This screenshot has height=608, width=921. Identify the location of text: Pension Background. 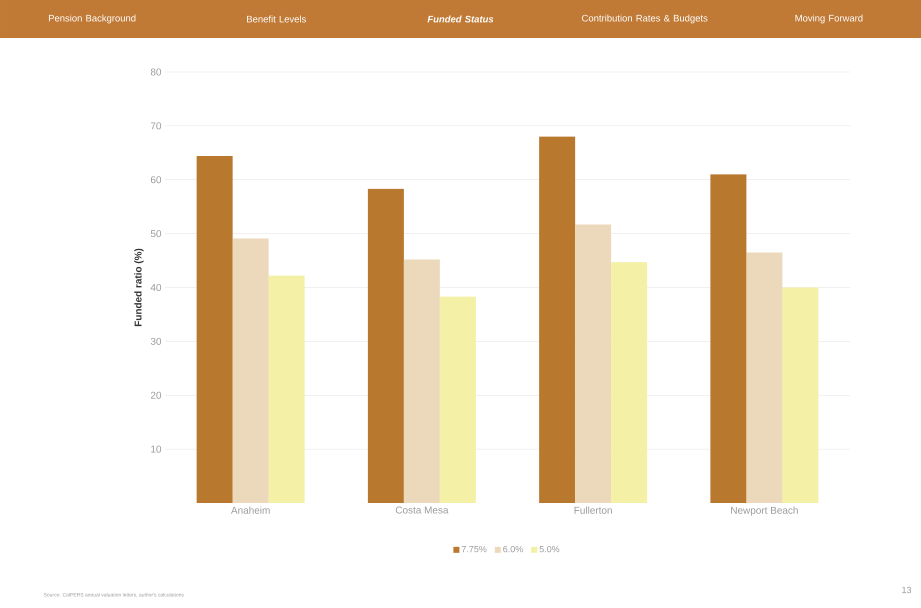
(92, 19).